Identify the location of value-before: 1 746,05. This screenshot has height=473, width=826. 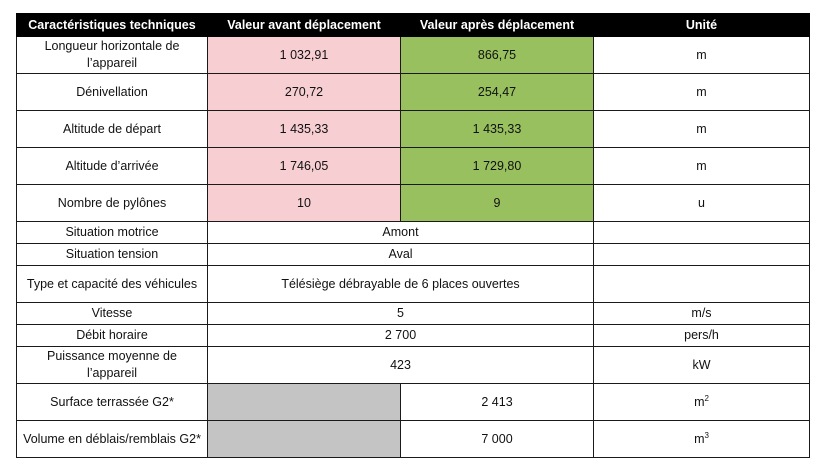
(304, 166).